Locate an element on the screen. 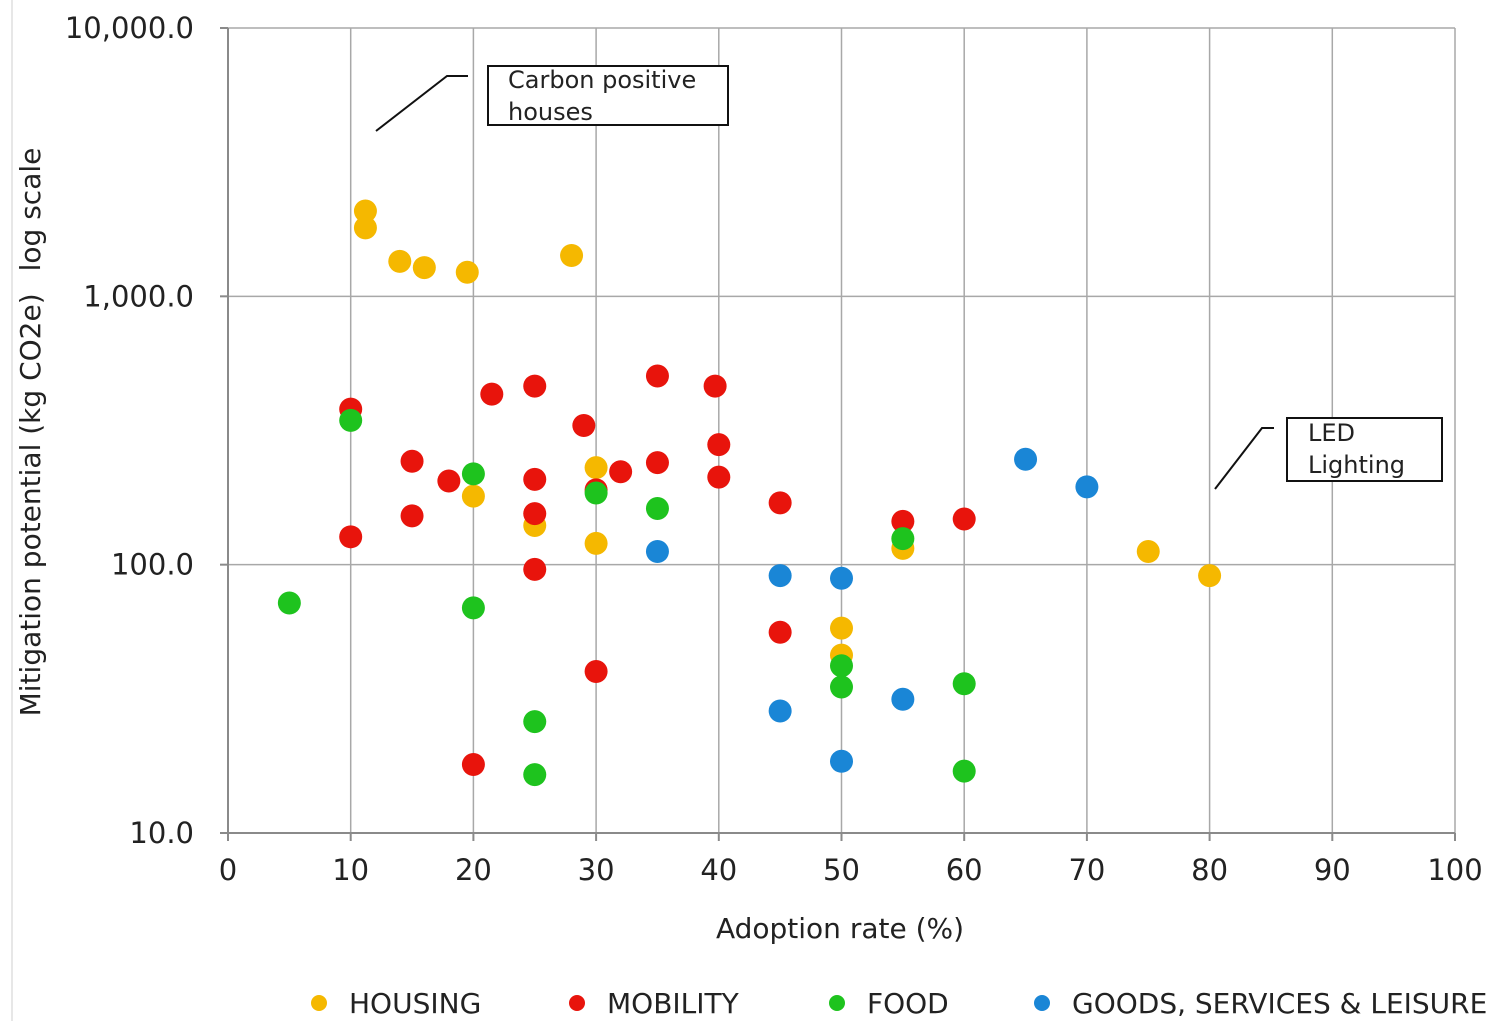  x-tick-label: 30 is located at coordinates (596, 870).